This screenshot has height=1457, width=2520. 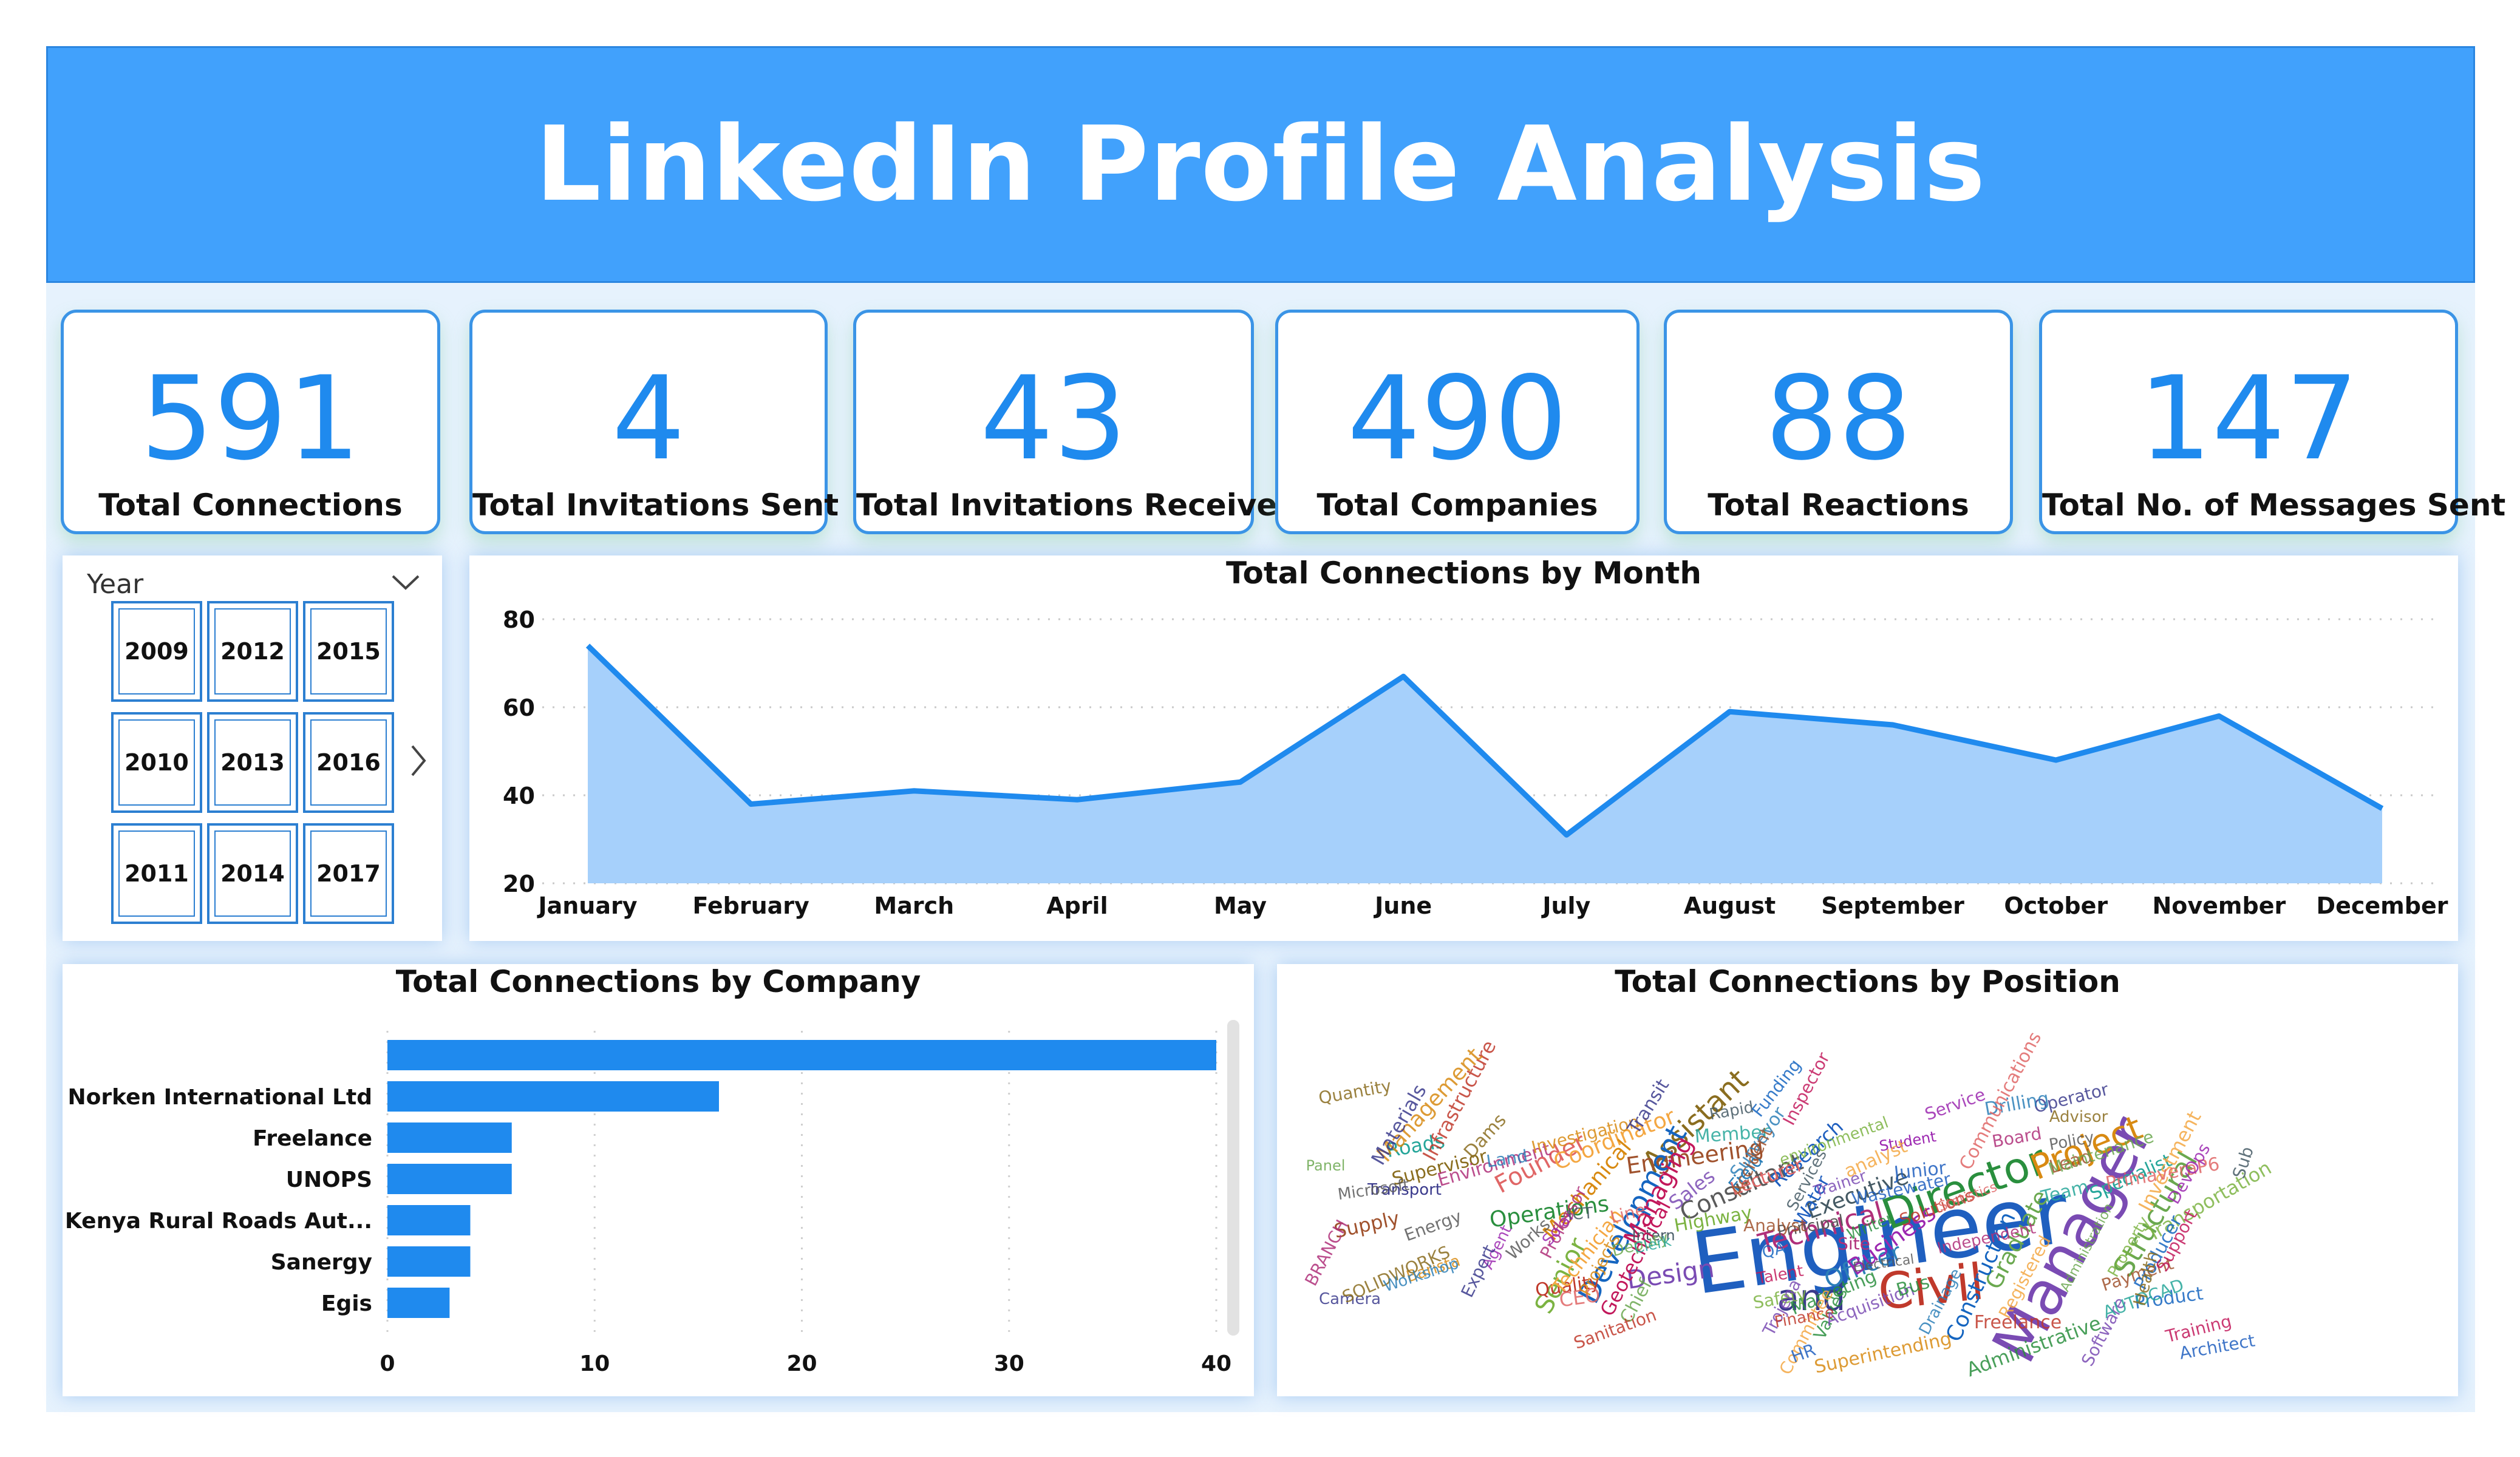 I want to click on y-tick-label: Freelance, so click(x=312, y=1138).